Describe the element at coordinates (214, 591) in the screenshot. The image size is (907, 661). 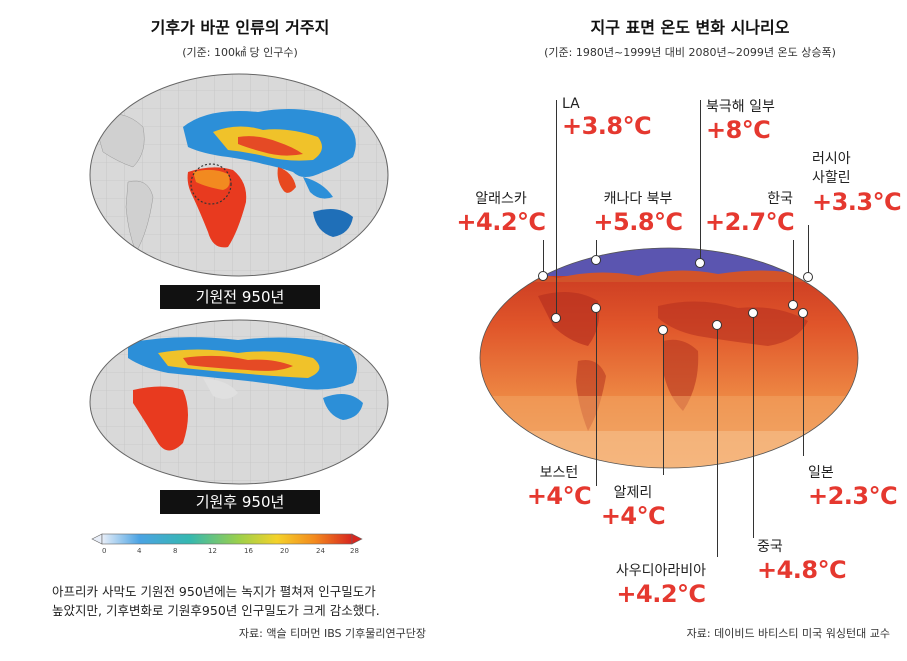
I see `caption-line: 아프리카 사막도 기원전 950년에는 녹지가 펼쳐져 인구밀도가` at that location.